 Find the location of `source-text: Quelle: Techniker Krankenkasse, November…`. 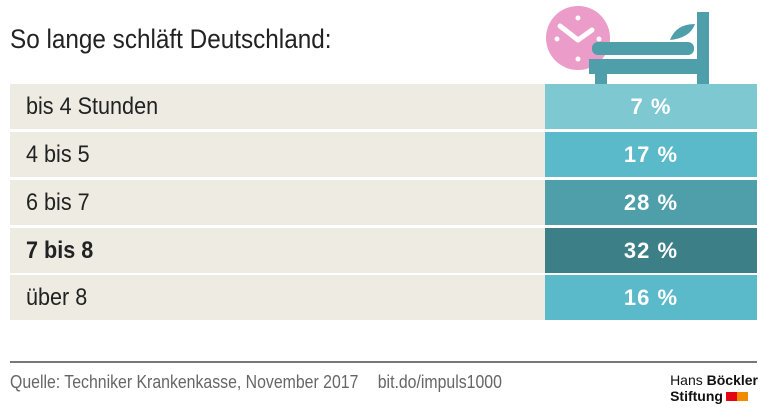

source-text: Quelle: Techniker Krankenkasse, November… is located at coordinates (184, 382).